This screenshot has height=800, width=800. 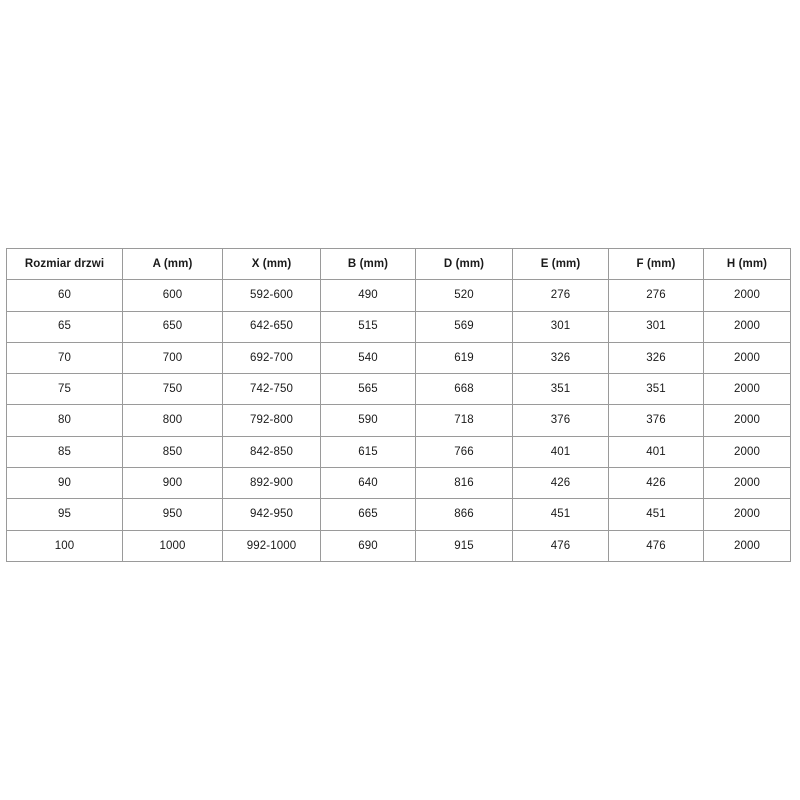 What do you see at coordinates (368, 389) in the screenshot?
I see `table-cell: 565` at bounding box center [368, 389].